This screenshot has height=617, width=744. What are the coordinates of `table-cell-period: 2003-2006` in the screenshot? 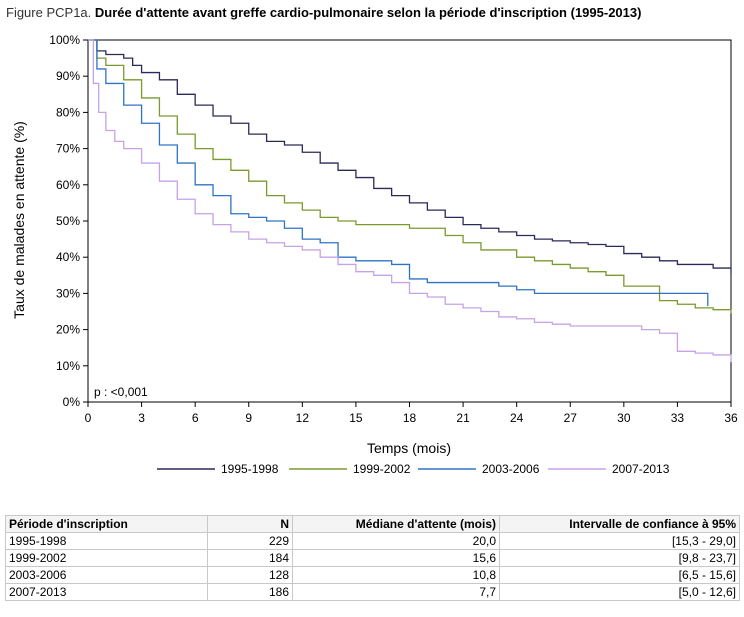 It's located at (106, 575).